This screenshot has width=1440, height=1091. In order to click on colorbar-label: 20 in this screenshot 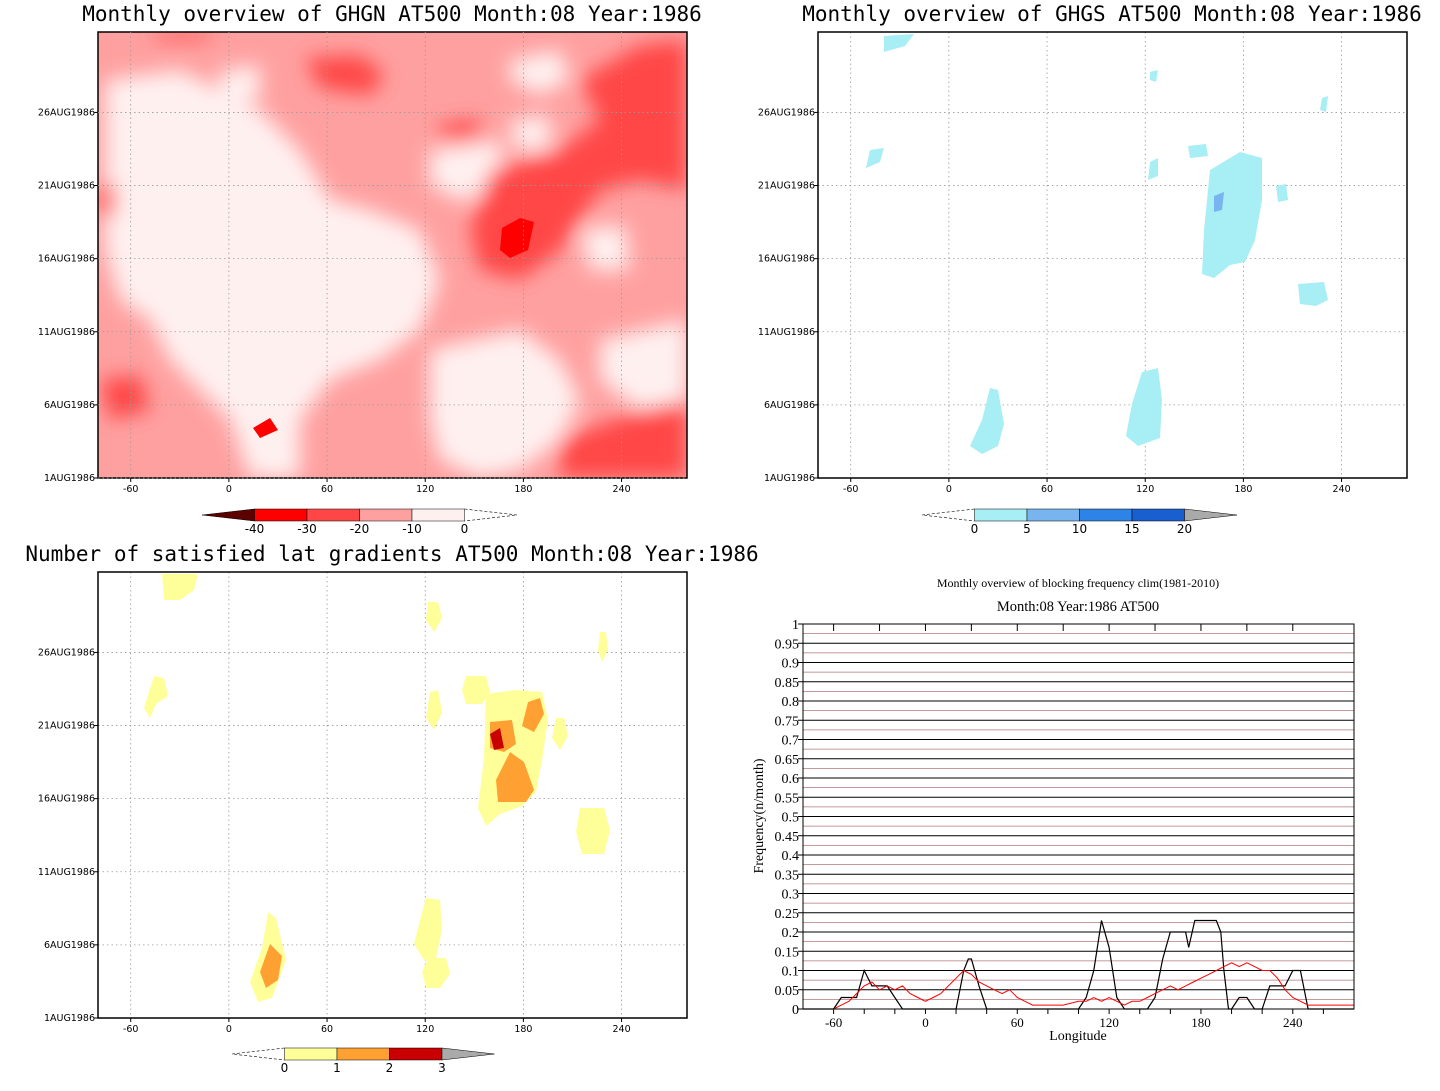, I will do `click(1184, 529)`.